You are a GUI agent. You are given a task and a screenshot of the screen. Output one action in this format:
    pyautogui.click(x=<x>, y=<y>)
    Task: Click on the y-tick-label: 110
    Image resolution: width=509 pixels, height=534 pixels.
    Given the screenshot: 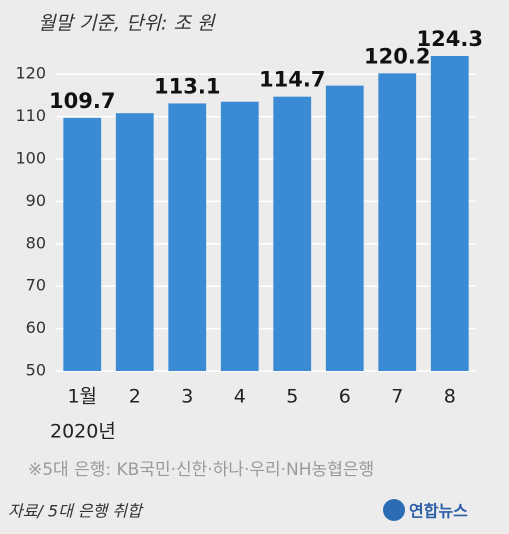 What is the action you would take?
    pyautogui.click(x=30, y=115)
    